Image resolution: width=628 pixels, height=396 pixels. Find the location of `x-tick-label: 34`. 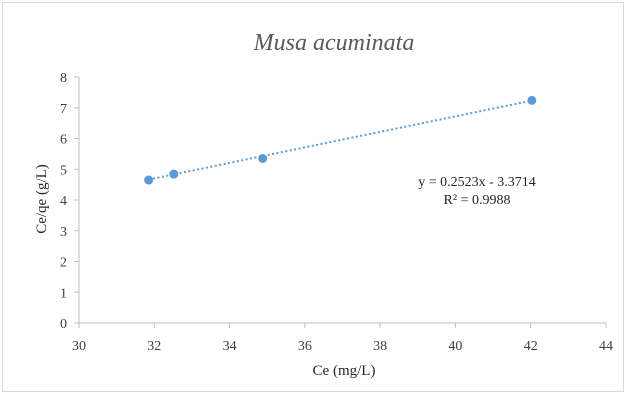

x-tick-label: 34 is located at coordinates (230, 346).